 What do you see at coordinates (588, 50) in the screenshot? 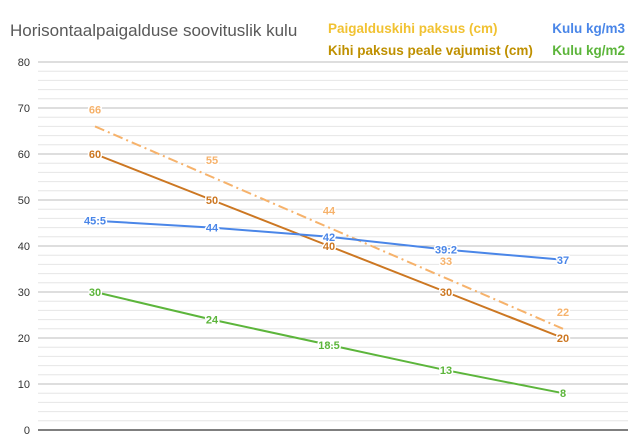
I see `legend-kulu-kg-m2: Kulu kg/m2` at bounding box center [588, 50].